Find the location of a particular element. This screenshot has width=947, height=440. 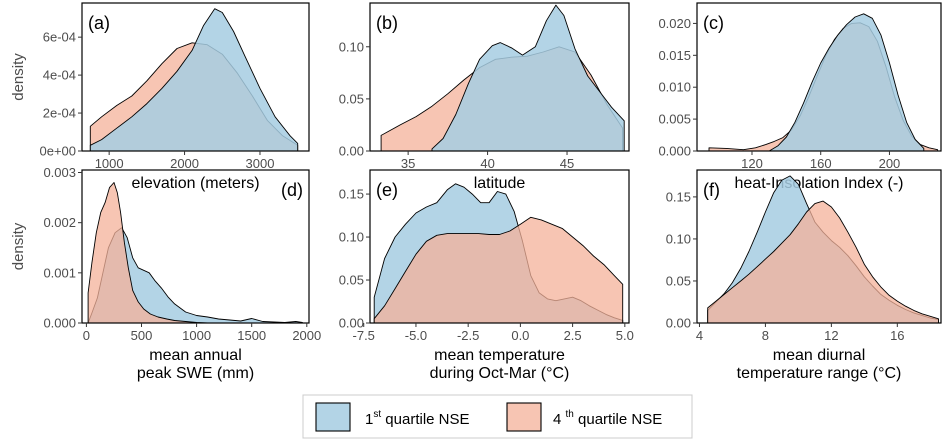

legend-label: 4 th quartile NSE is located at coordinates (607, 418).